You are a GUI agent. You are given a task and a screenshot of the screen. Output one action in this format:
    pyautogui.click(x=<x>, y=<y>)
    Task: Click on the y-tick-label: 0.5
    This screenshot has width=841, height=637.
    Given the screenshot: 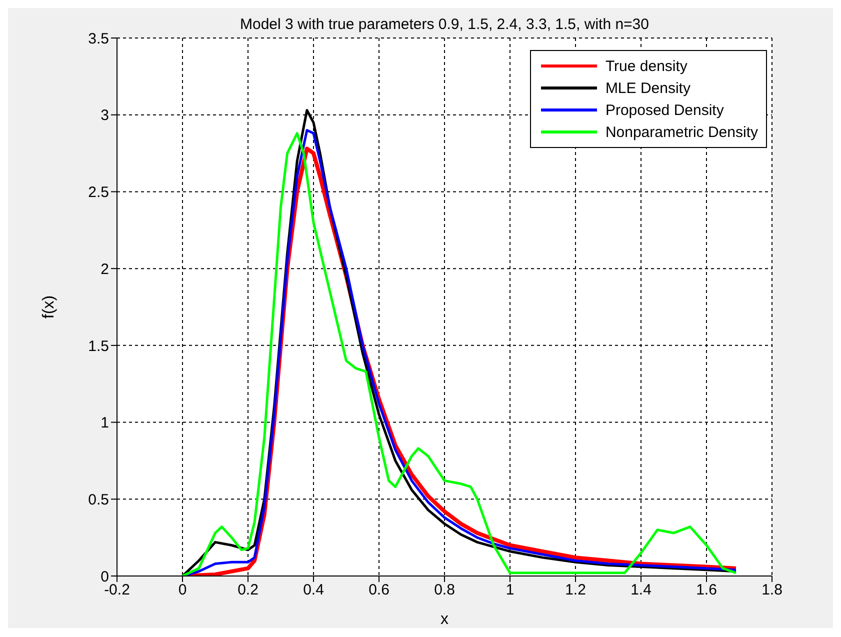 What is the action you would take?
    pyautogui.click(x=98, y=499)
    